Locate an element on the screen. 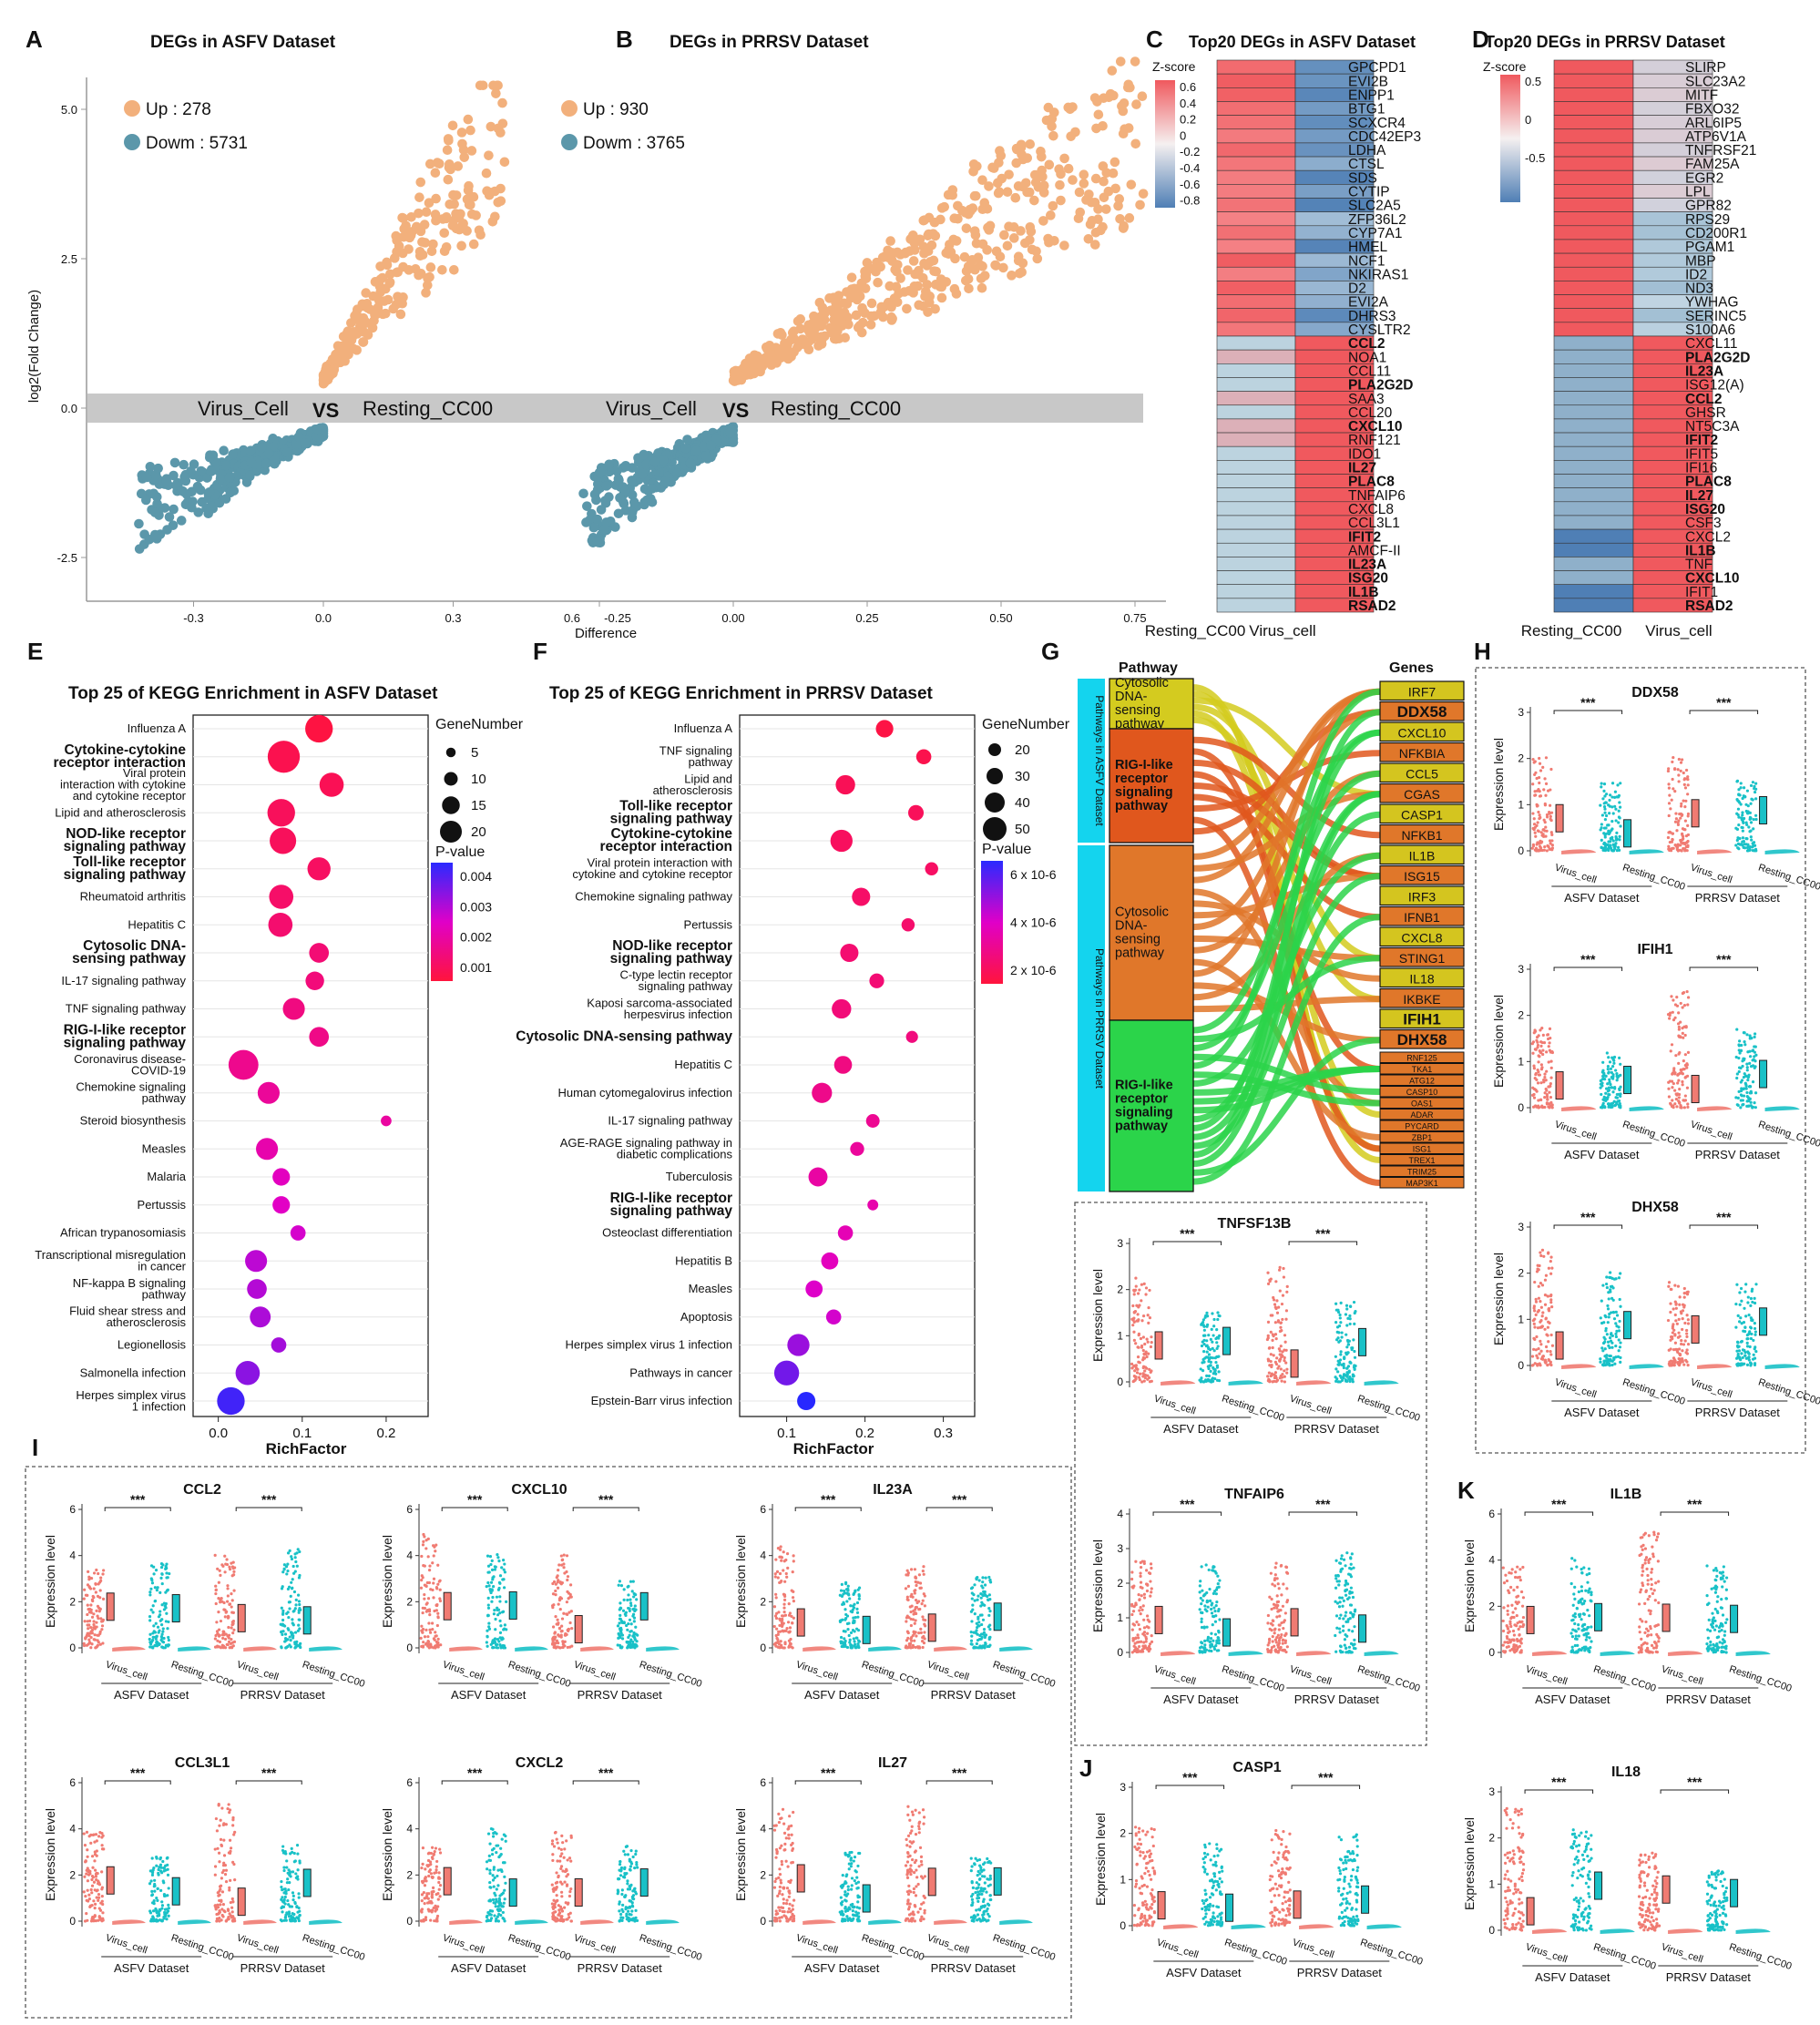 The image size is (1820, 2025). panel-letter-h: H is located at coordinates (1483, 651).